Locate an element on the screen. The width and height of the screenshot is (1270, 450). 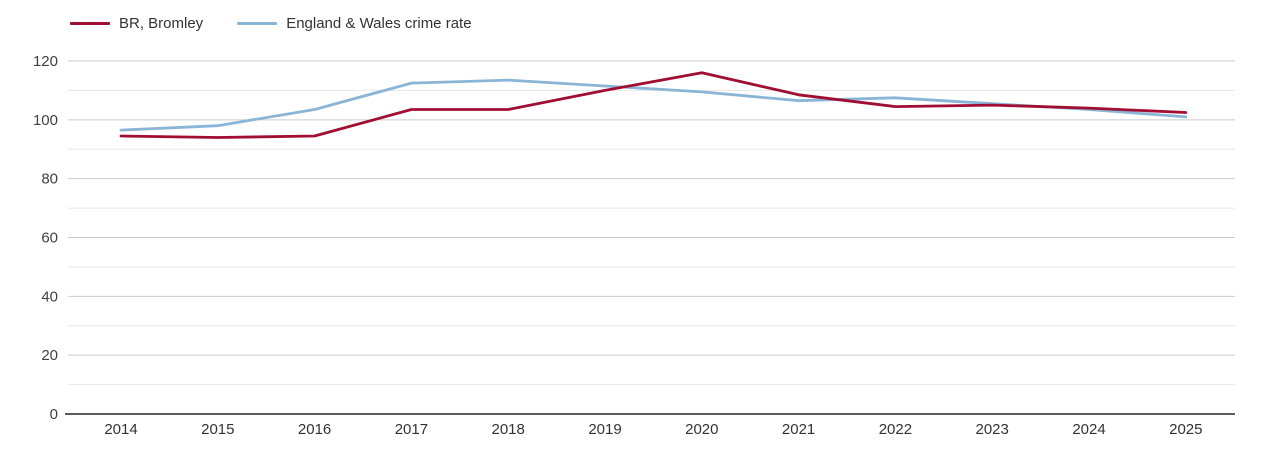
england-wales-line-swatch-icon is located at coordinates (257, 23).